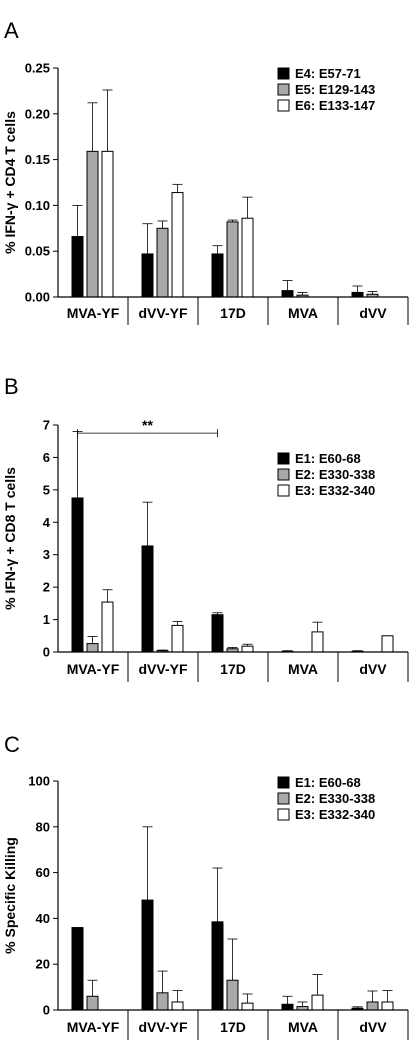 The height and width of the screenshot is (1053, 419). Describe the element at coordinates (46, 457) in the screenshot. I see `y-tick-label: 6` at that location.